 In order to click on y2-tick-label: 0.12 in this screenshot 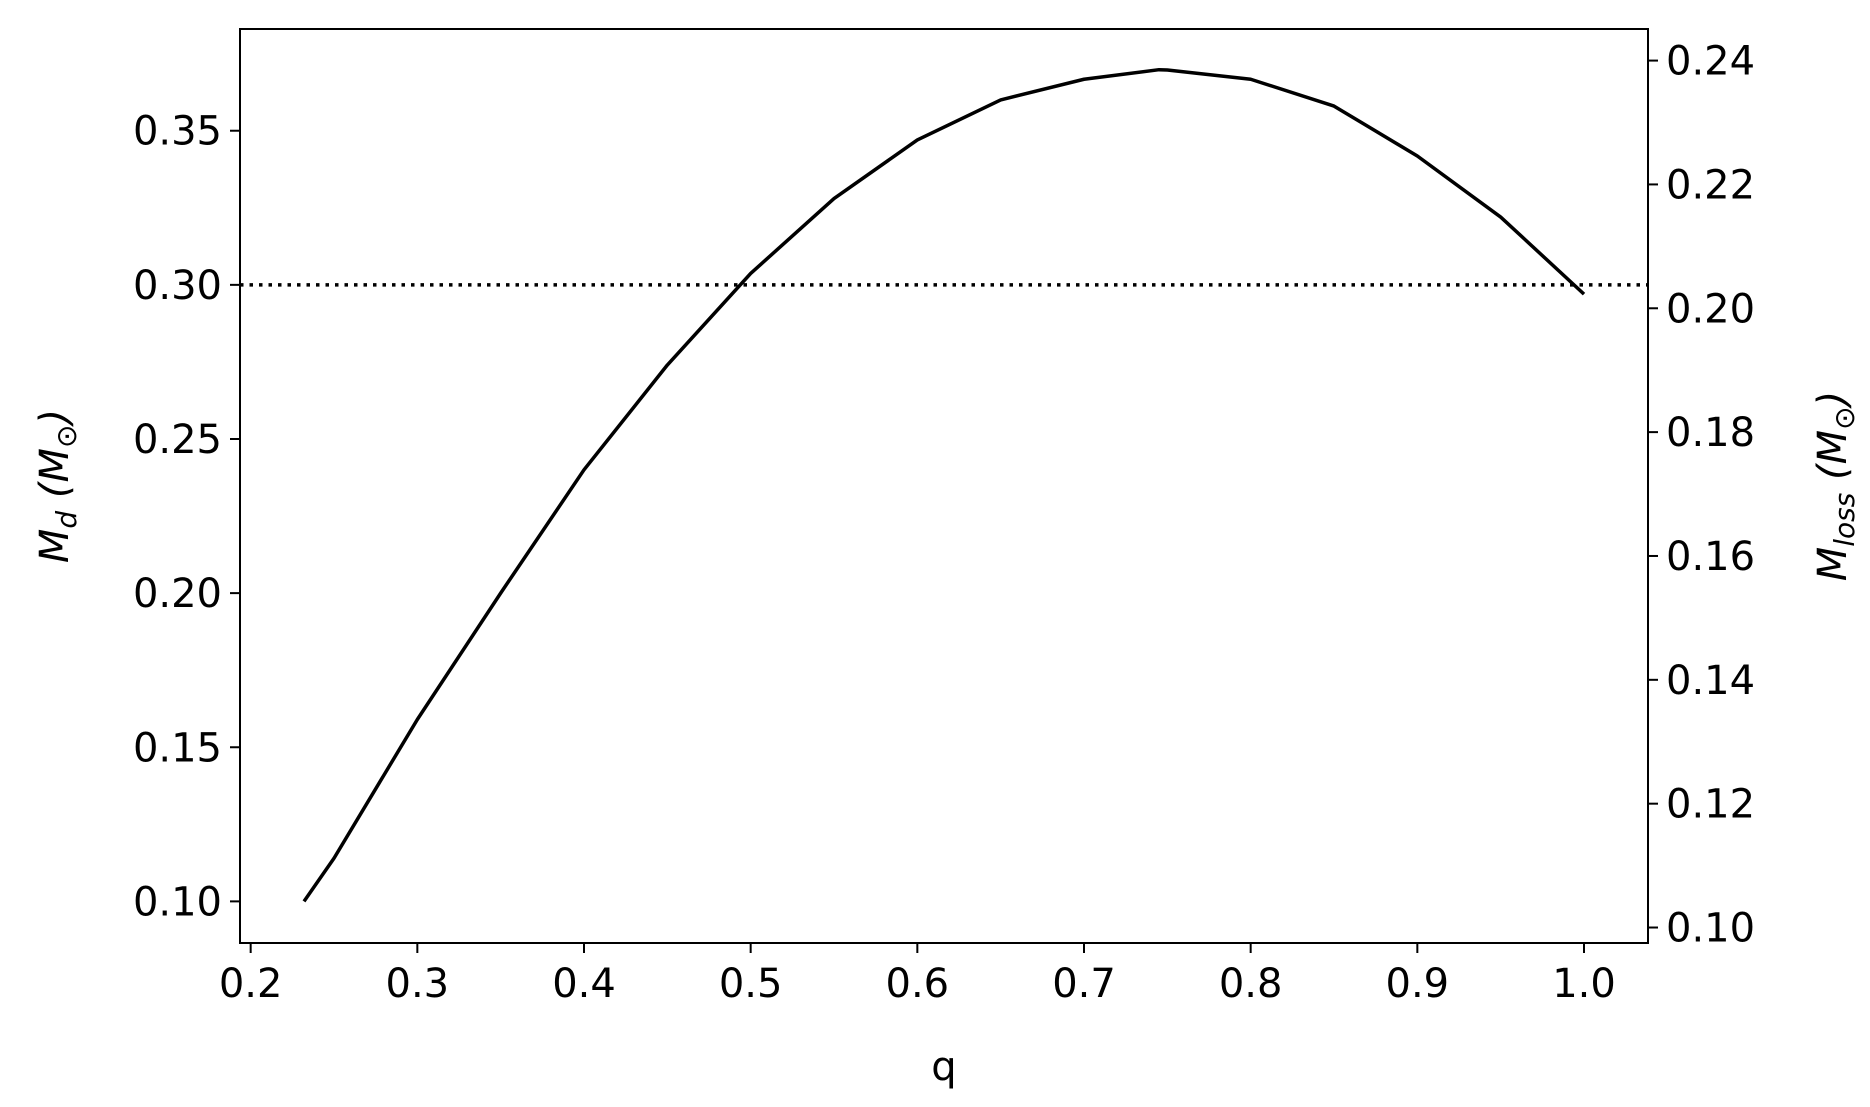, I will do `click(1710, 805)`.